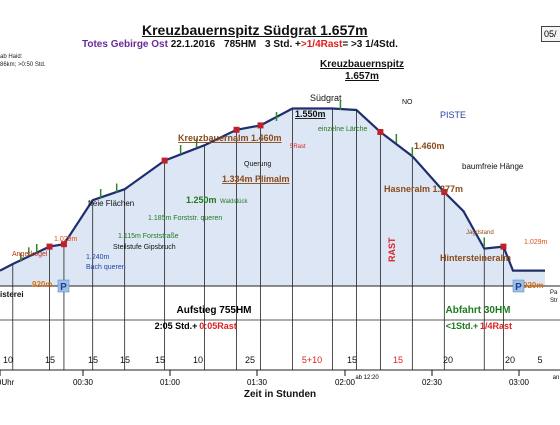  I want to click on label-tel: isterei, so click(12, 294).